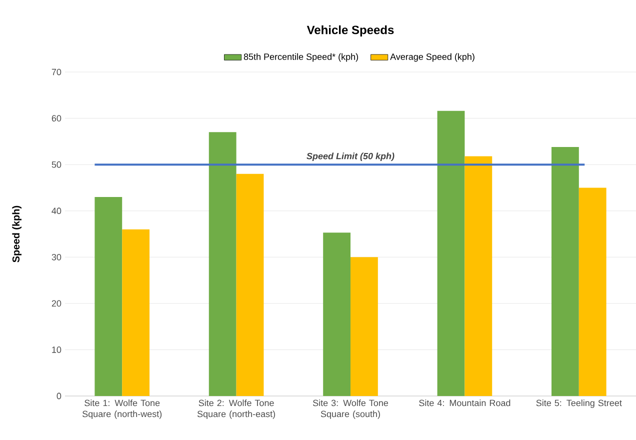  I want to click on y-tick-label: 20, so click(57, 303).